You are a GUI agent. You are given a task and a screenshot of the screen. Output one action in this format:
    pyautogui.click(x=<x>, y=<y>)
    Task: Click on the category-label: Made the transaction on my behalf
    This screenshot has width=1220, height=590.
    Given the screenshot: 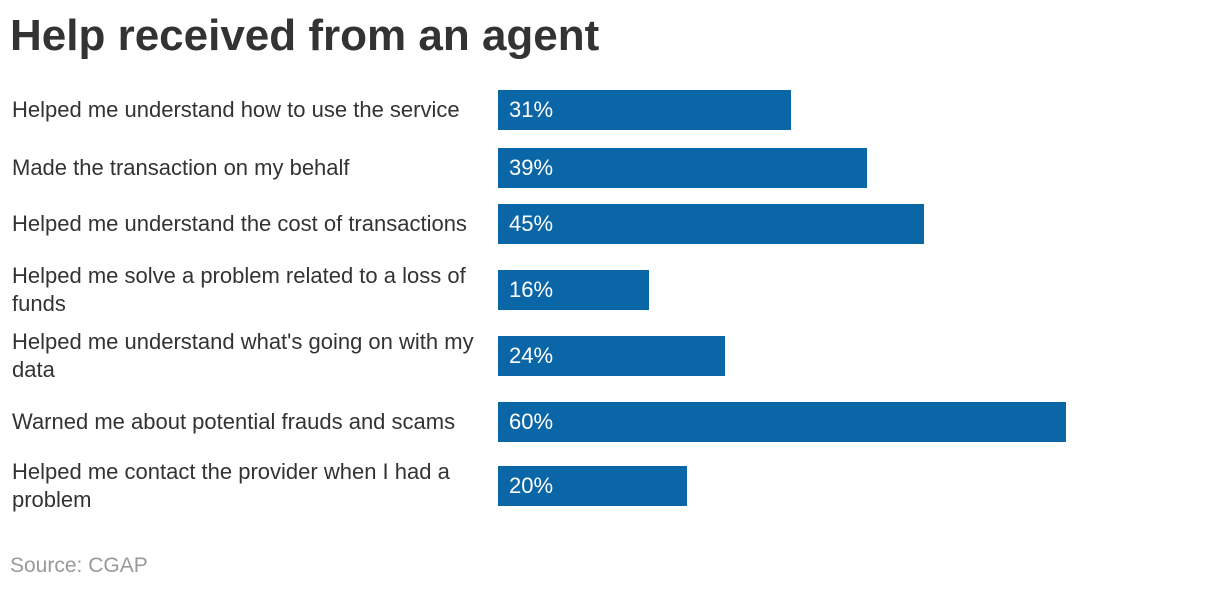 What is the action you would take?
    pyautogui.click(x=181, y=167)
    